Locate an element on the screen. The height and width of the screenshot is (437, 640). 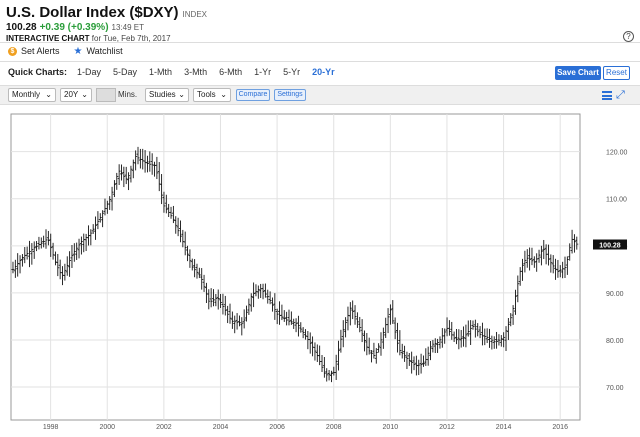
x-tick-label: 2000 is located at coordinates (107, 427).